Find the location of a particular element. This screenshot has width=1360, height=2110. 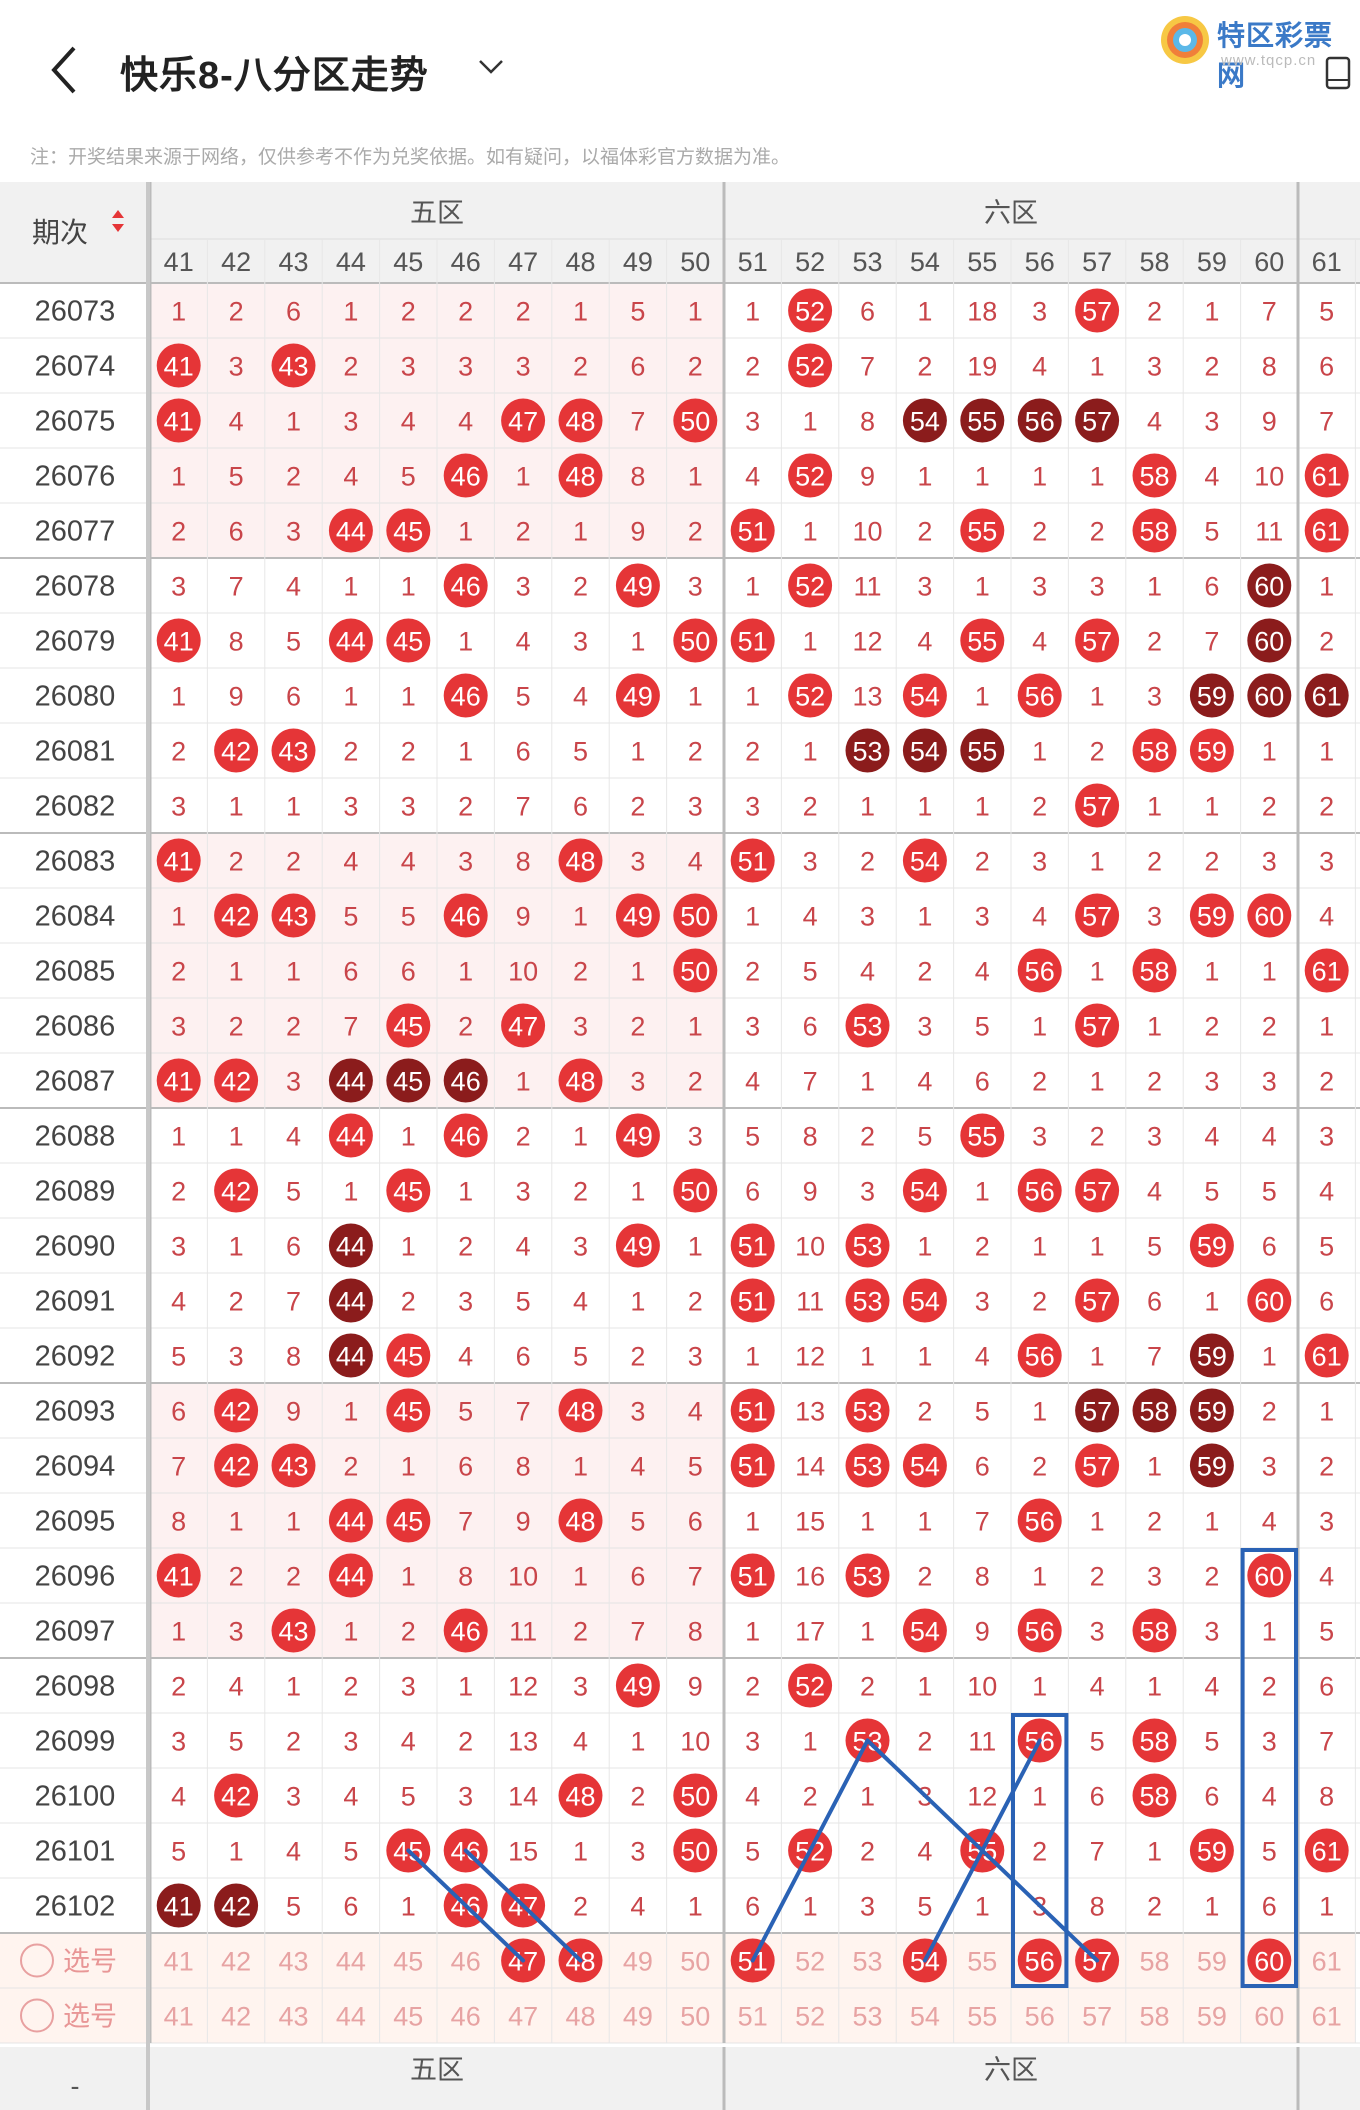

period-header: 期次 is located at coordinates (60, 232).